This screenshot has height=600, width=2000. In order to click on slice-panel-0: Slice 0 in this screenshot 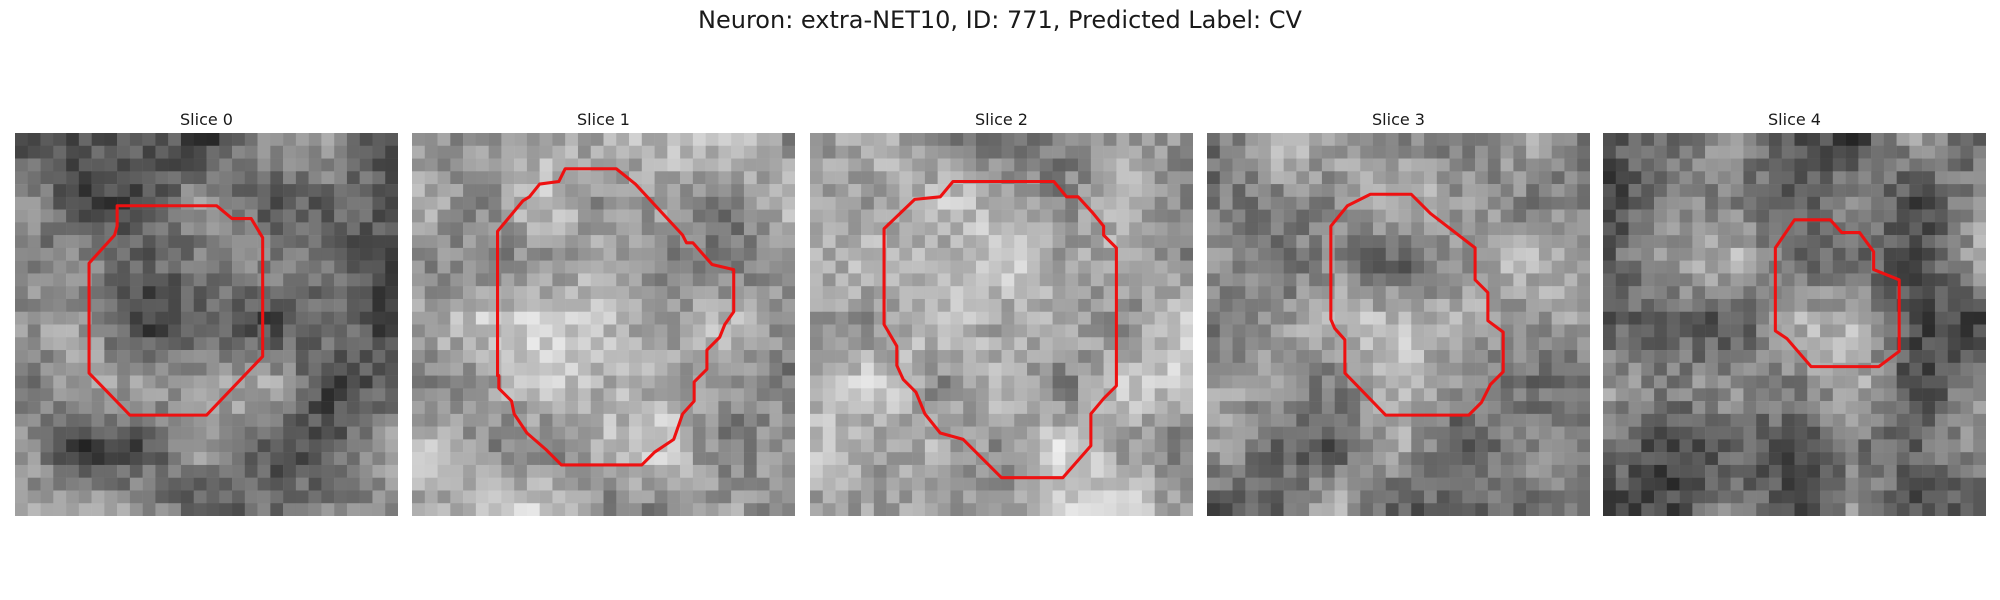, I will do `click(206, 311)`.